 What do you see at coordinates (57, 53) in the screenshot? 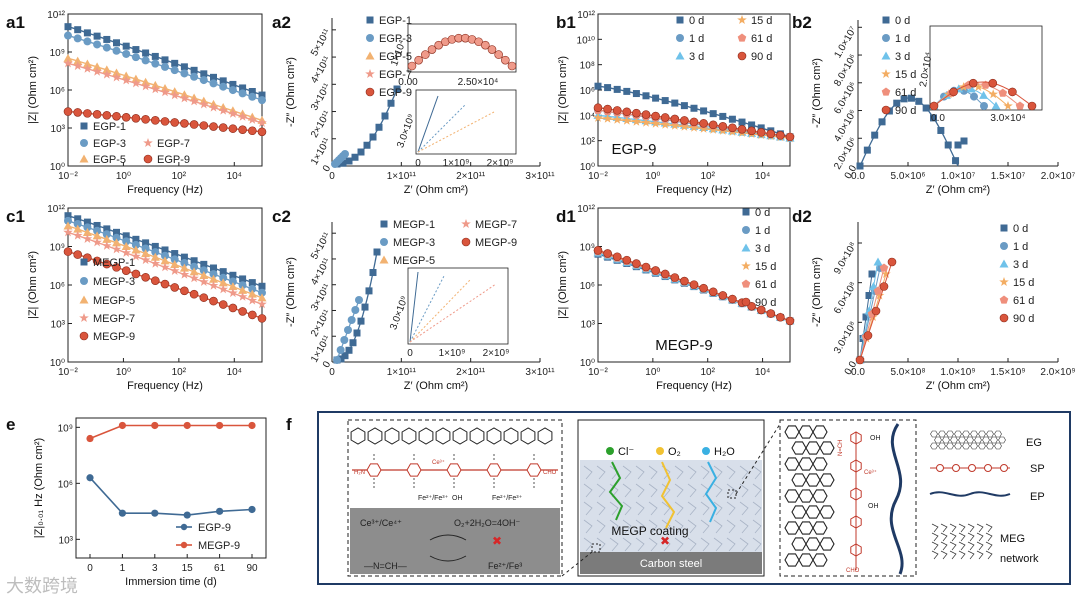
I see `y-tick-label: 10⁹` at bounding box center [57, 53].